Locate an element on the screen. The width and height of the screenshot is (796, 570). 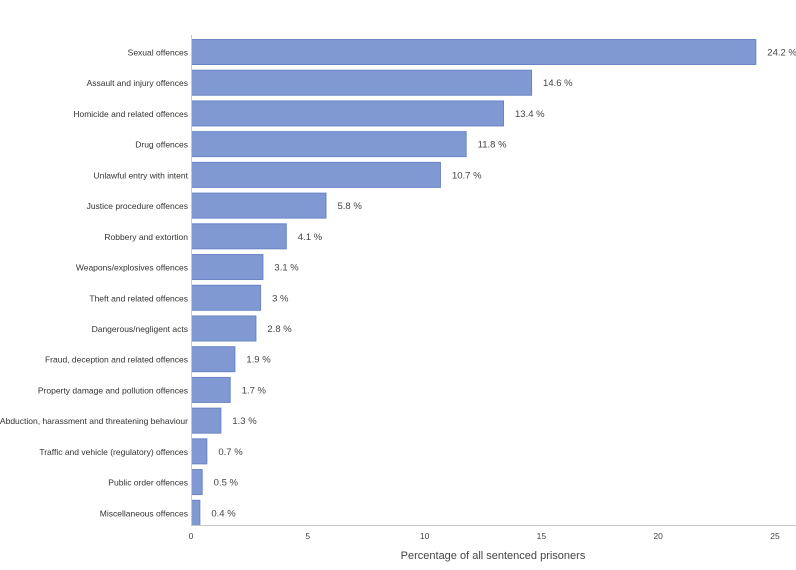
bar-row: Drug offences 11.8 % is located at coordinates (321, 144).